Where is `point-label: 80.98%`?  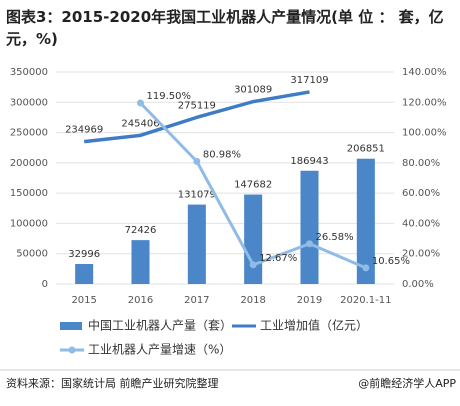
point-label: 80.98% is located at coordinates (222, 154).